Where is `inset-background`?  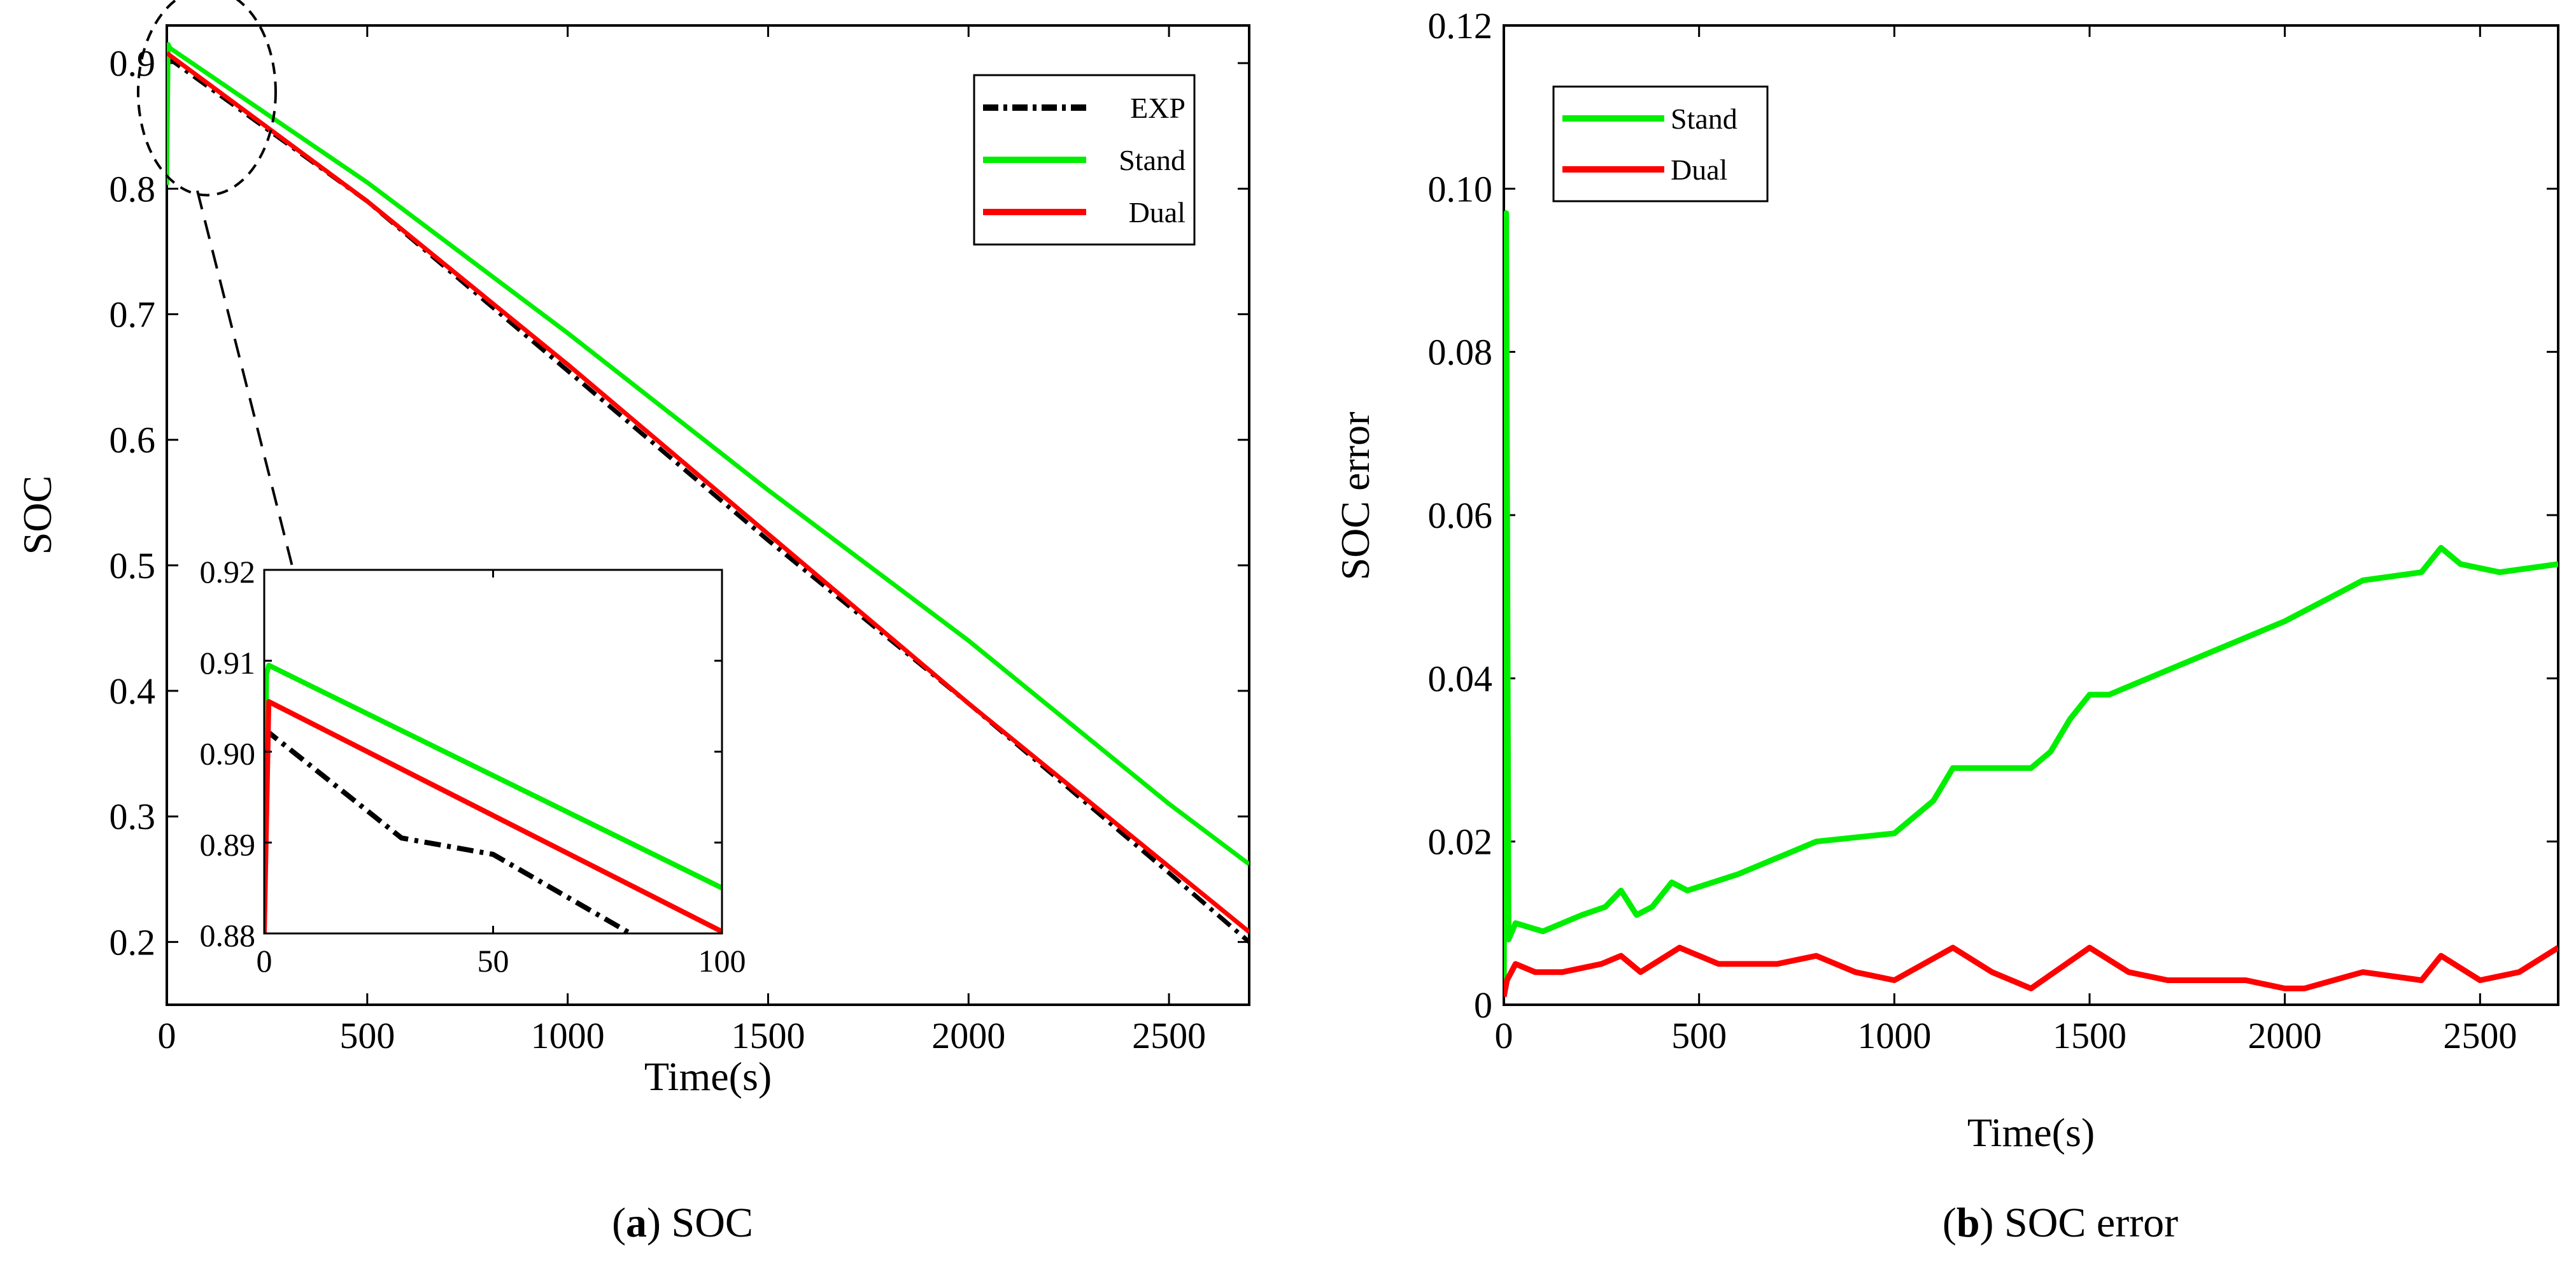 inset-background is located at coordinates (493, 751).